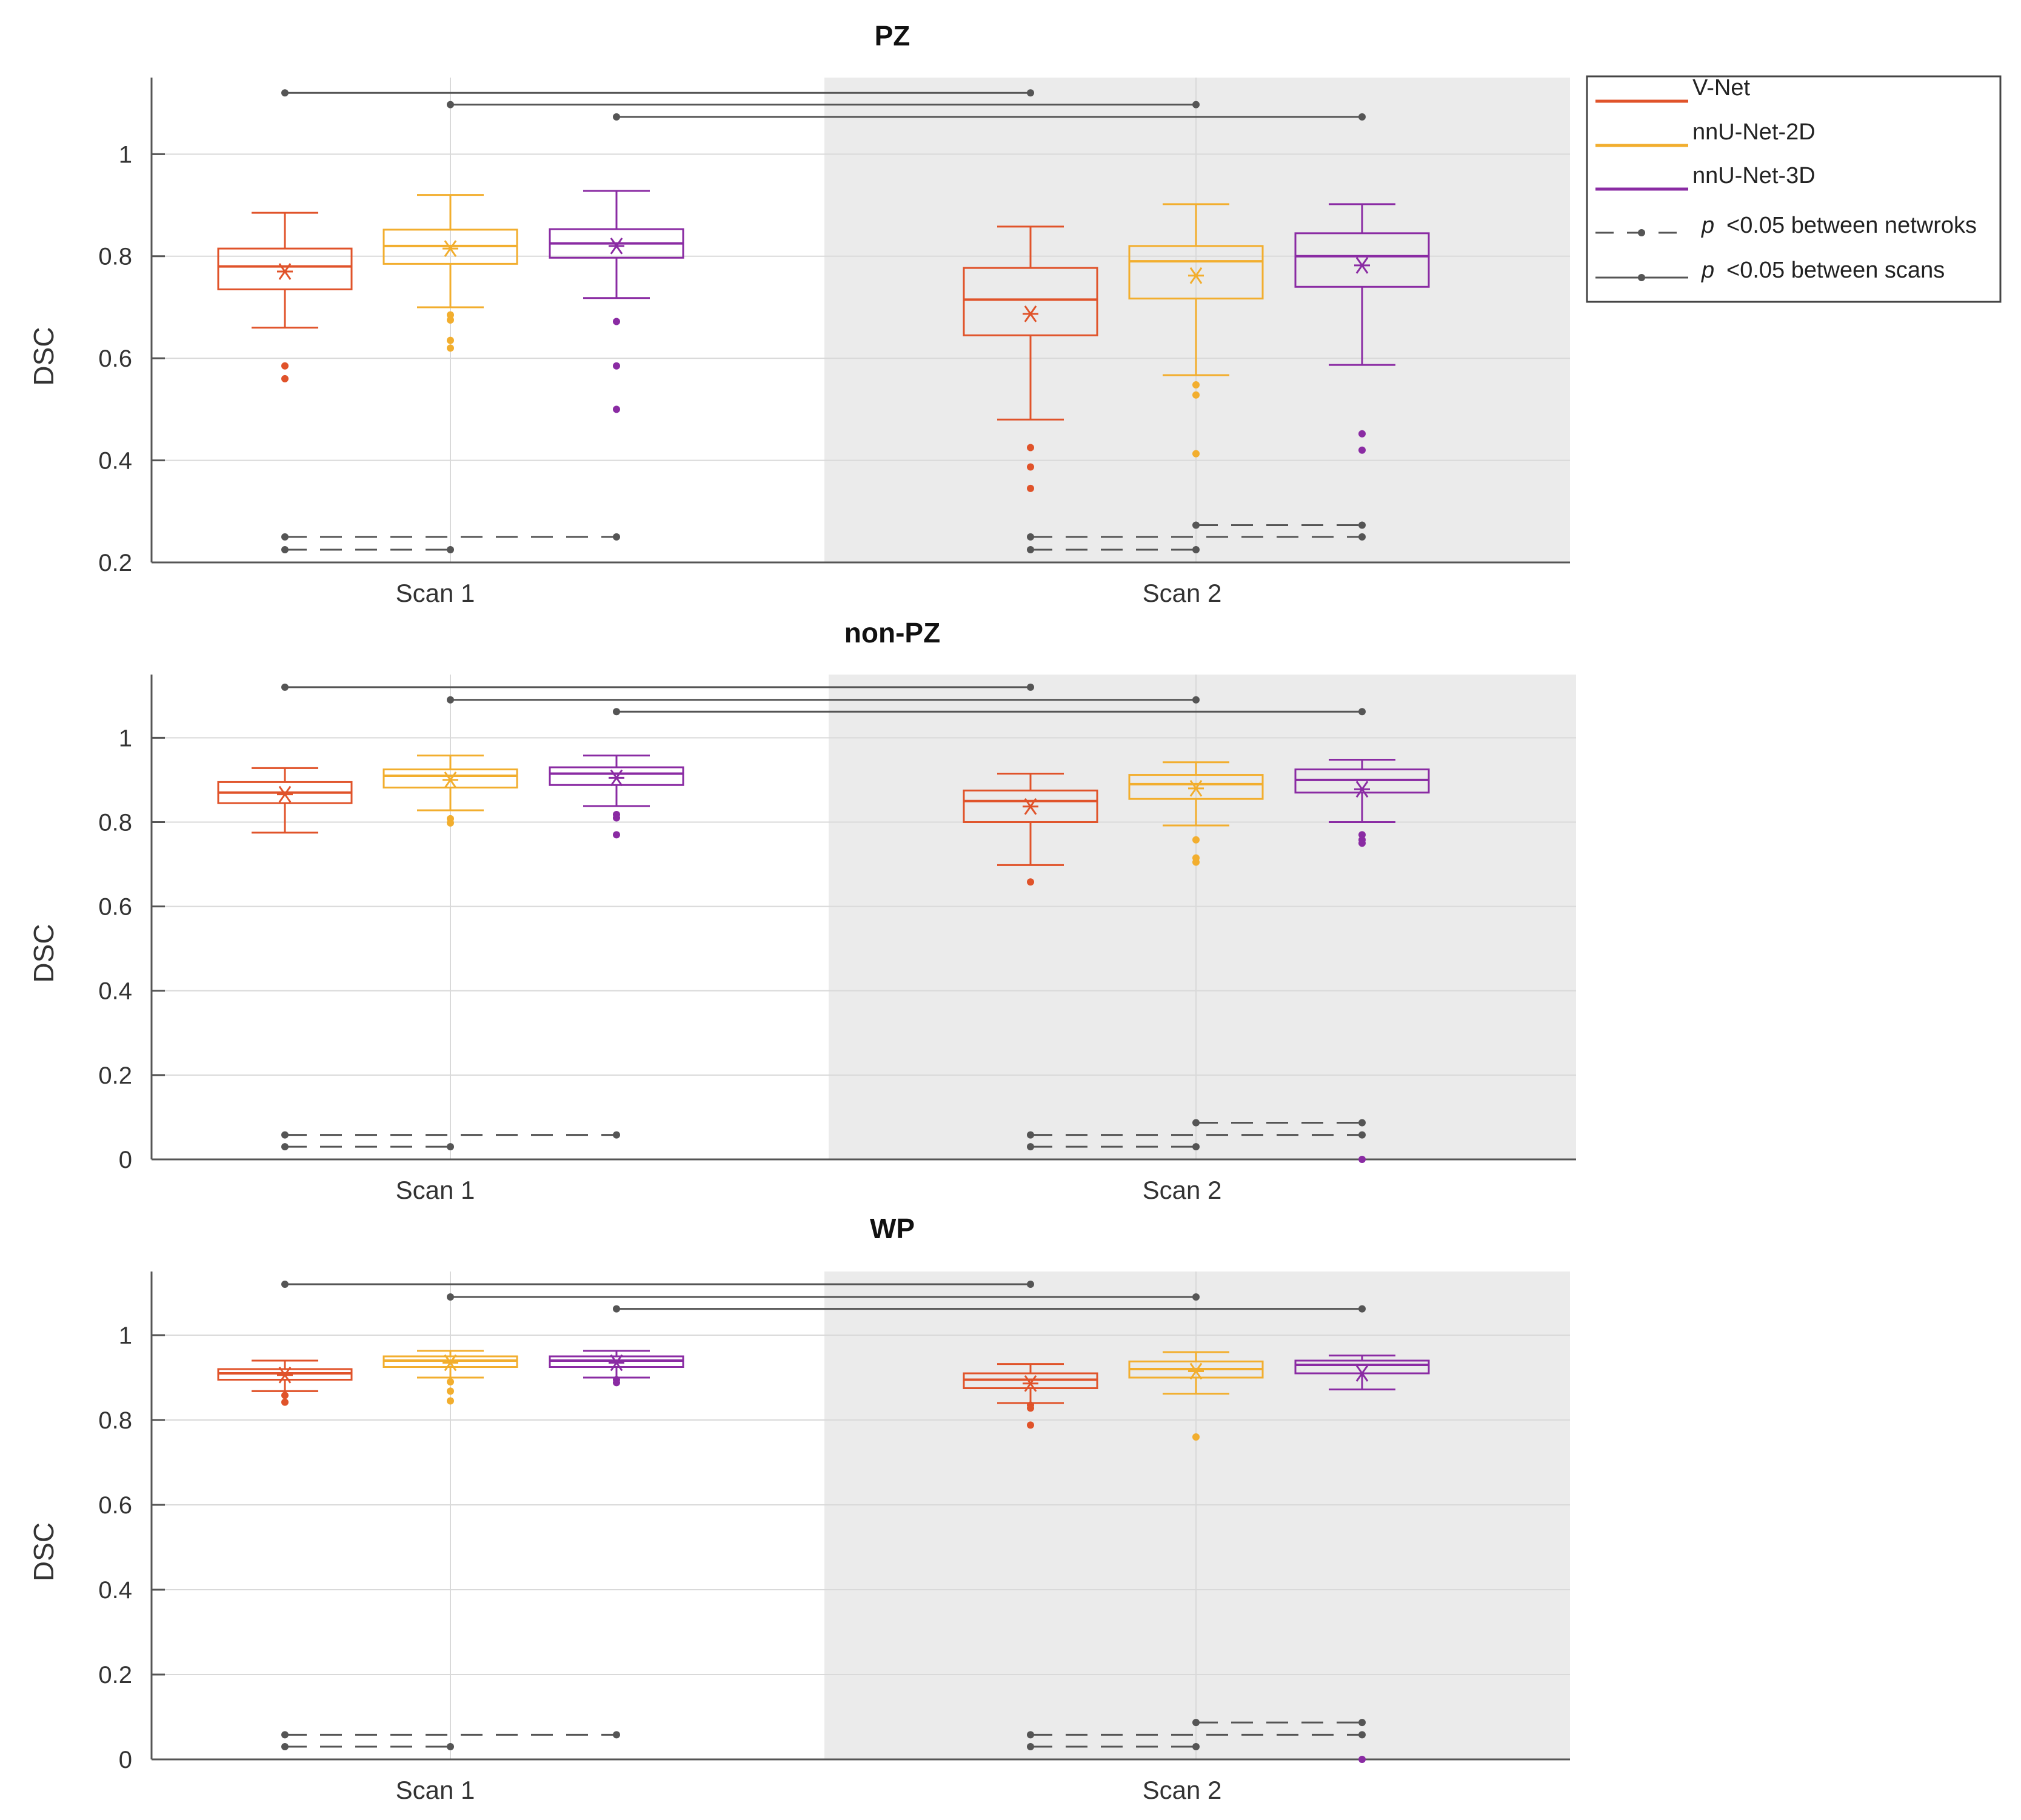  Describe the element at coordinates (43, 953) in the screenshot. I see `y-axis-label: DSC` at that location.